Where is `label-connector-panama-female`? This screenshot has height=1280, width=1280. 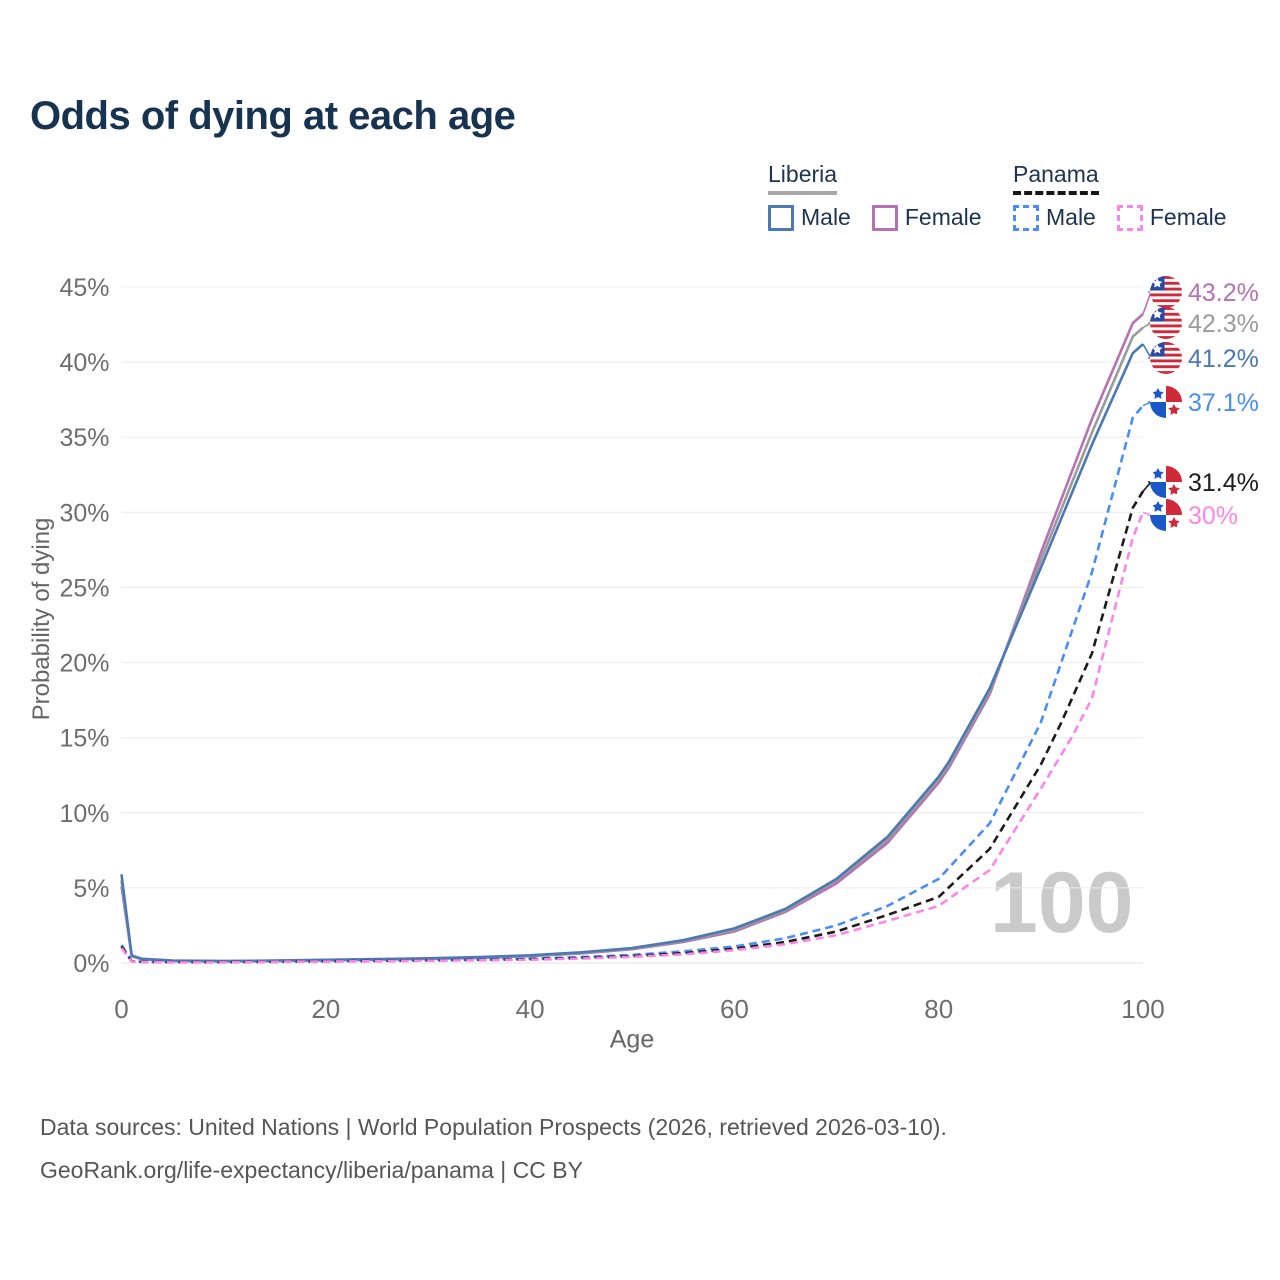 label-connector-panama-female is located at coordinates (1147, 513).